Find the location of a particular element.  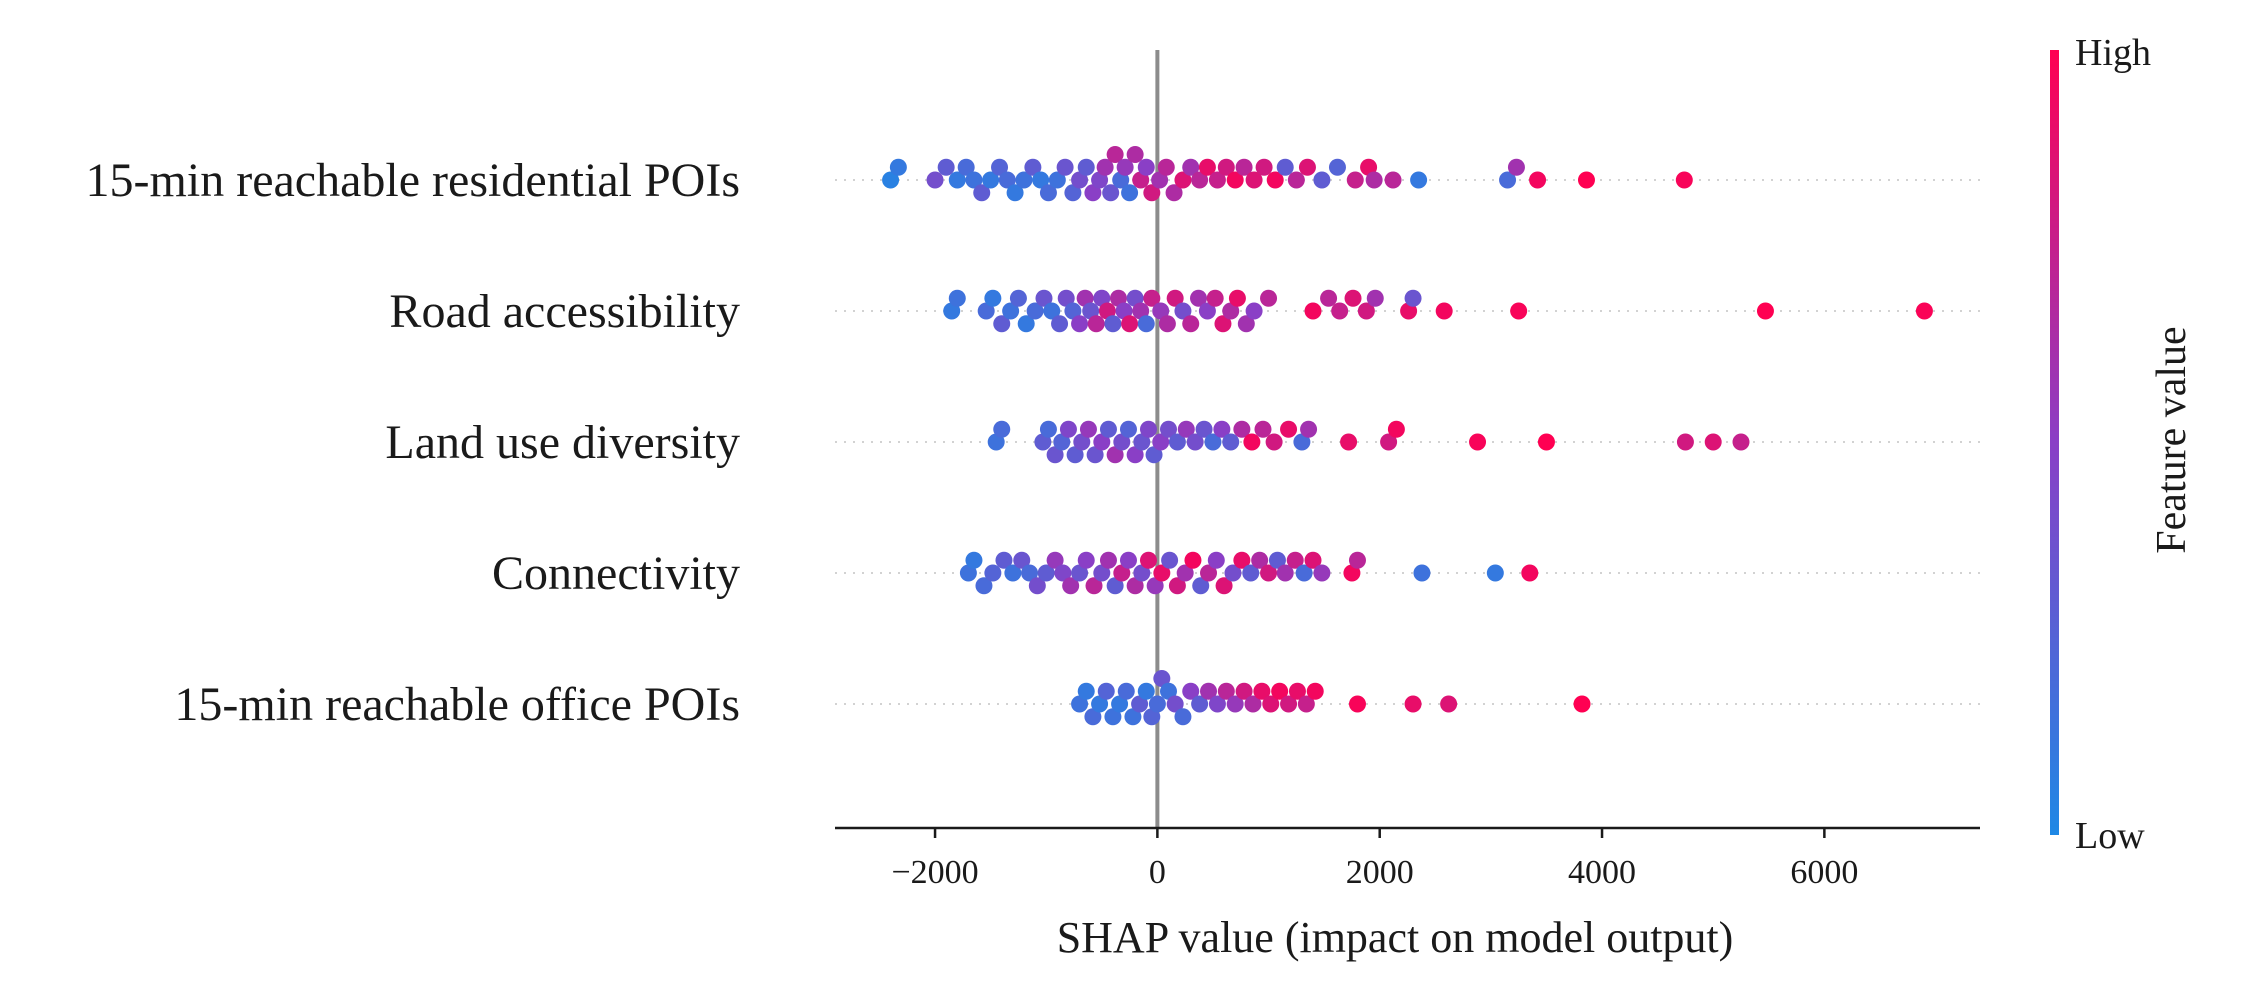

x-tick-label-2: 2000 is located at coordinates (1380, 872).